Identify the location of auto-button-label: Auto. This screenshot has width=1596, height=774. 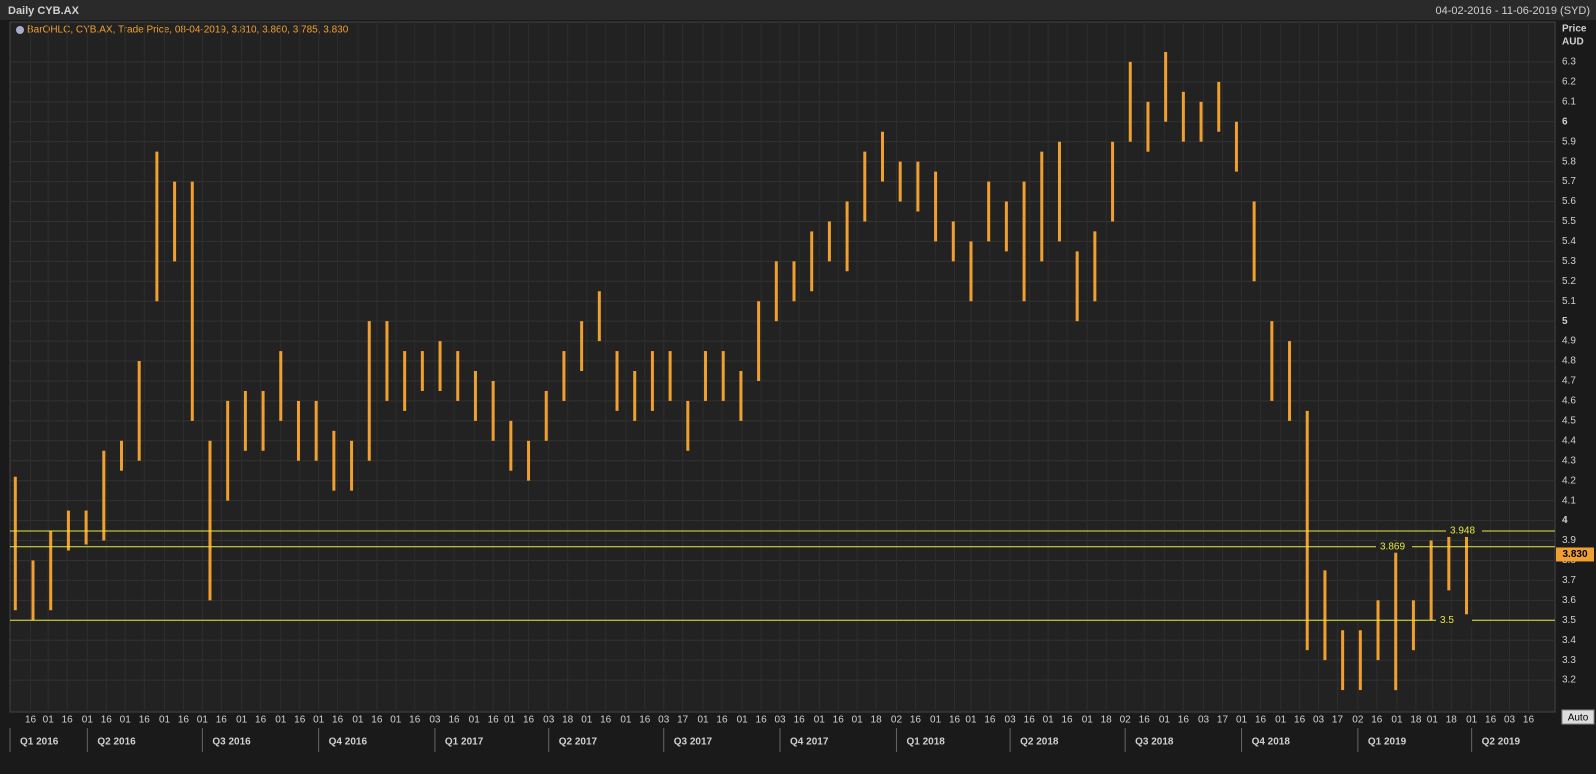
(1578, 718).